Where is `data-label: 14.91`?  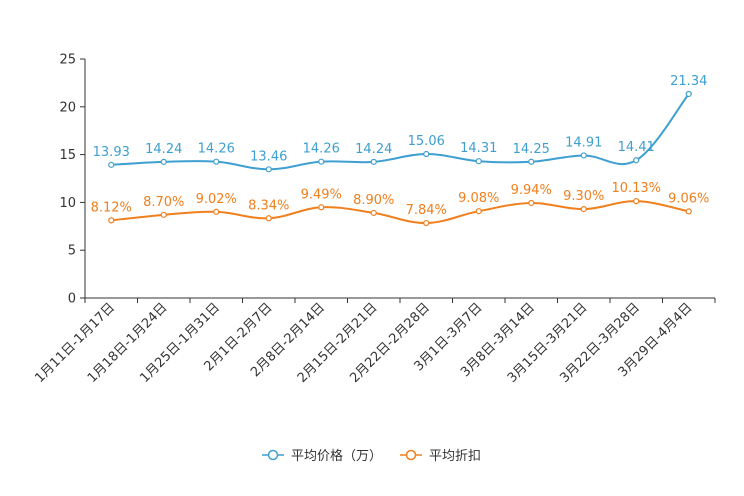
data-label: 14.91 is located at coordinates (583, 142).